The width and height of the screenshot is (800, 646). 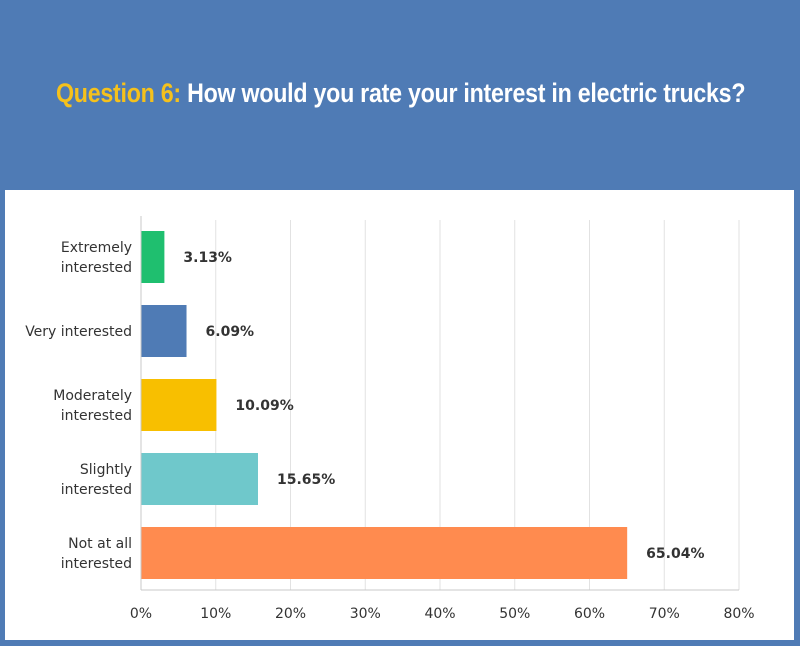 What do you see at coordinates (589, 614) in the screenshot?
I see `x-tick-label: 60%` at bounding box center [589, 614].